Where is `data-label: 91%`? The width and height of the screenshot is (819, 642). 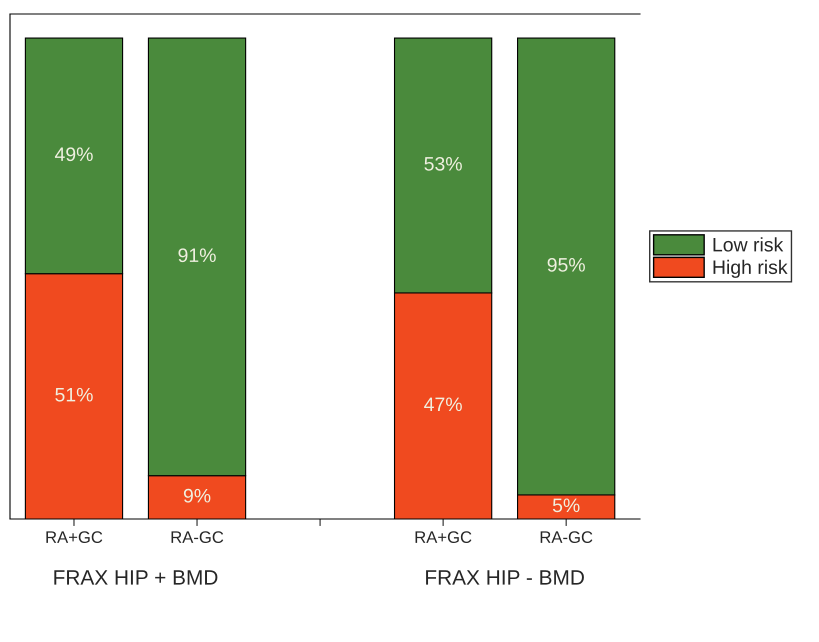
data-label: 91% is located at coordinates (197, 255).